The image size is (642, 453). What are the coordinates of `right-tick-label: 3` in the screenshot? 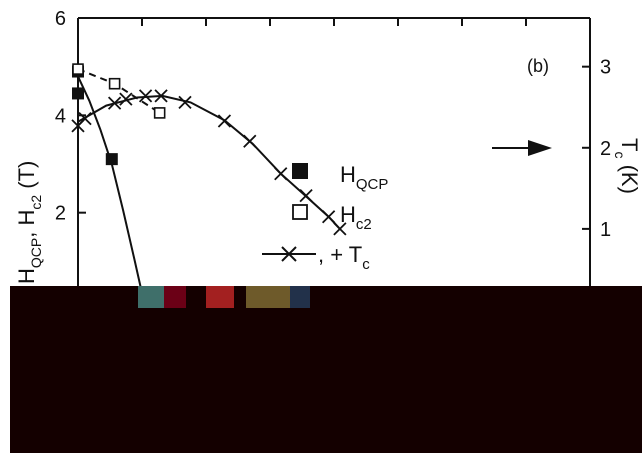 It's located at (605, 68).